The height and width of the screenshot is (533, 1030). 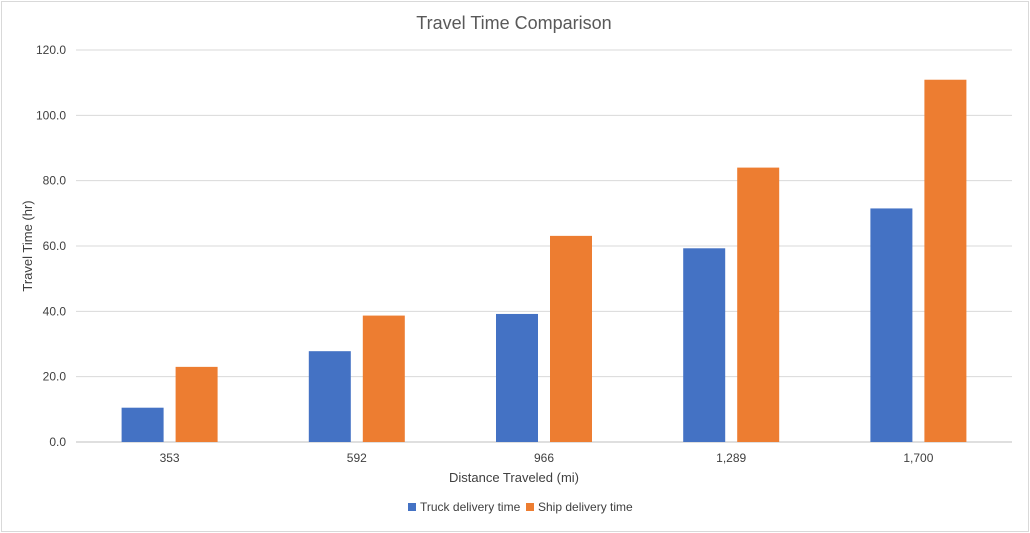 I want to click on legend-label: Truck delivery time, so click(x=470, y=507).